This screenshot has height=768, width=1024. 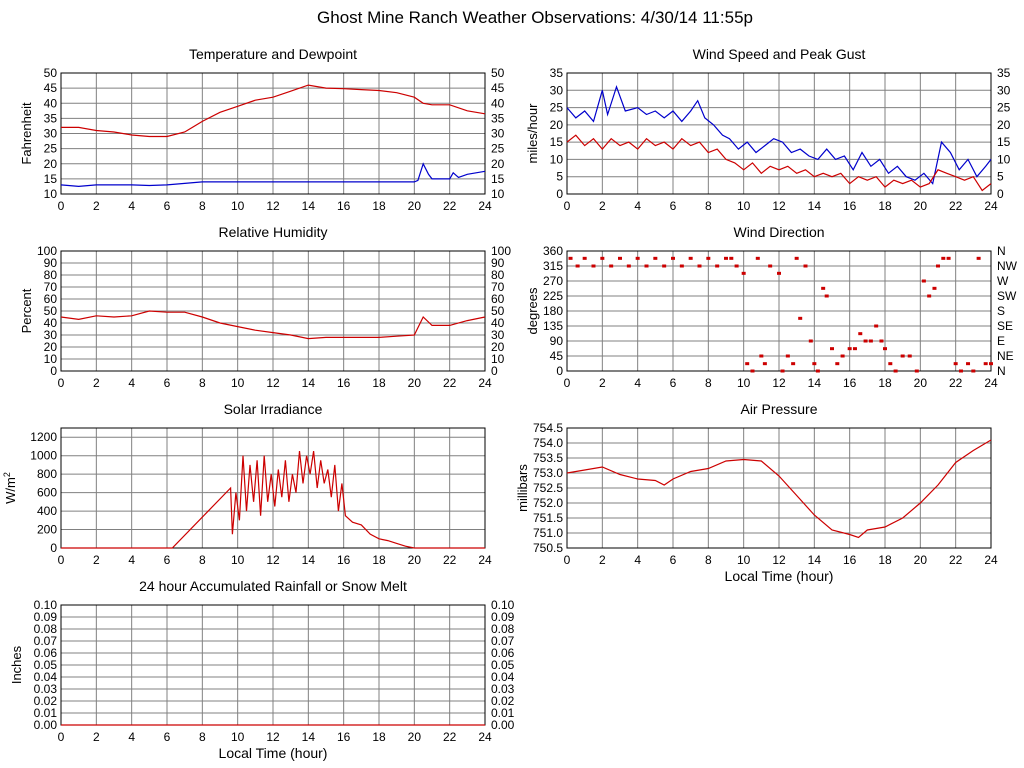 I want to click on right-tick-label: 0.01, so click(x=503, y=713).